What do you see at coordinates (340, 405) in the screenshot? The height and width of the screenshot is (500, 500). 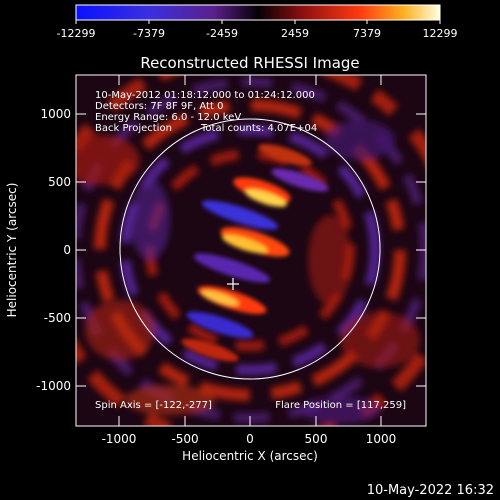 I see `flare-position-text: Flare Position = [117,259]` at bounding box center [340, 405].